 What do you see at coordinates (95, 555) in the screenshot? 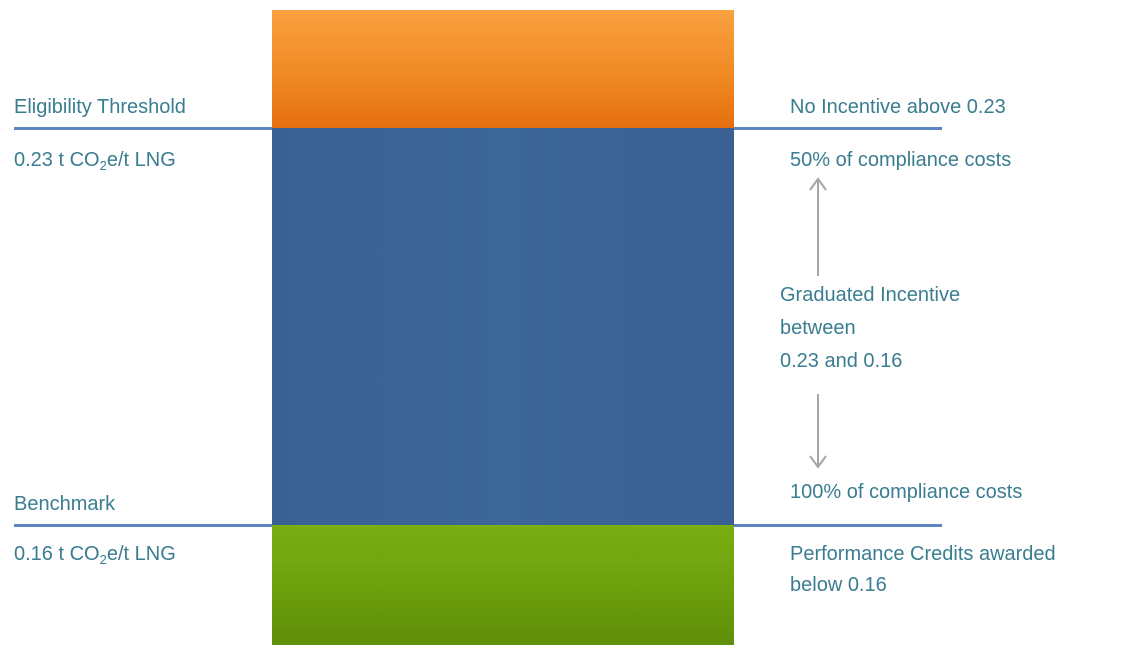
I see `benchmark-value-label: 0.16 t CO2e/t LNG` at bounding box center [95, 555].